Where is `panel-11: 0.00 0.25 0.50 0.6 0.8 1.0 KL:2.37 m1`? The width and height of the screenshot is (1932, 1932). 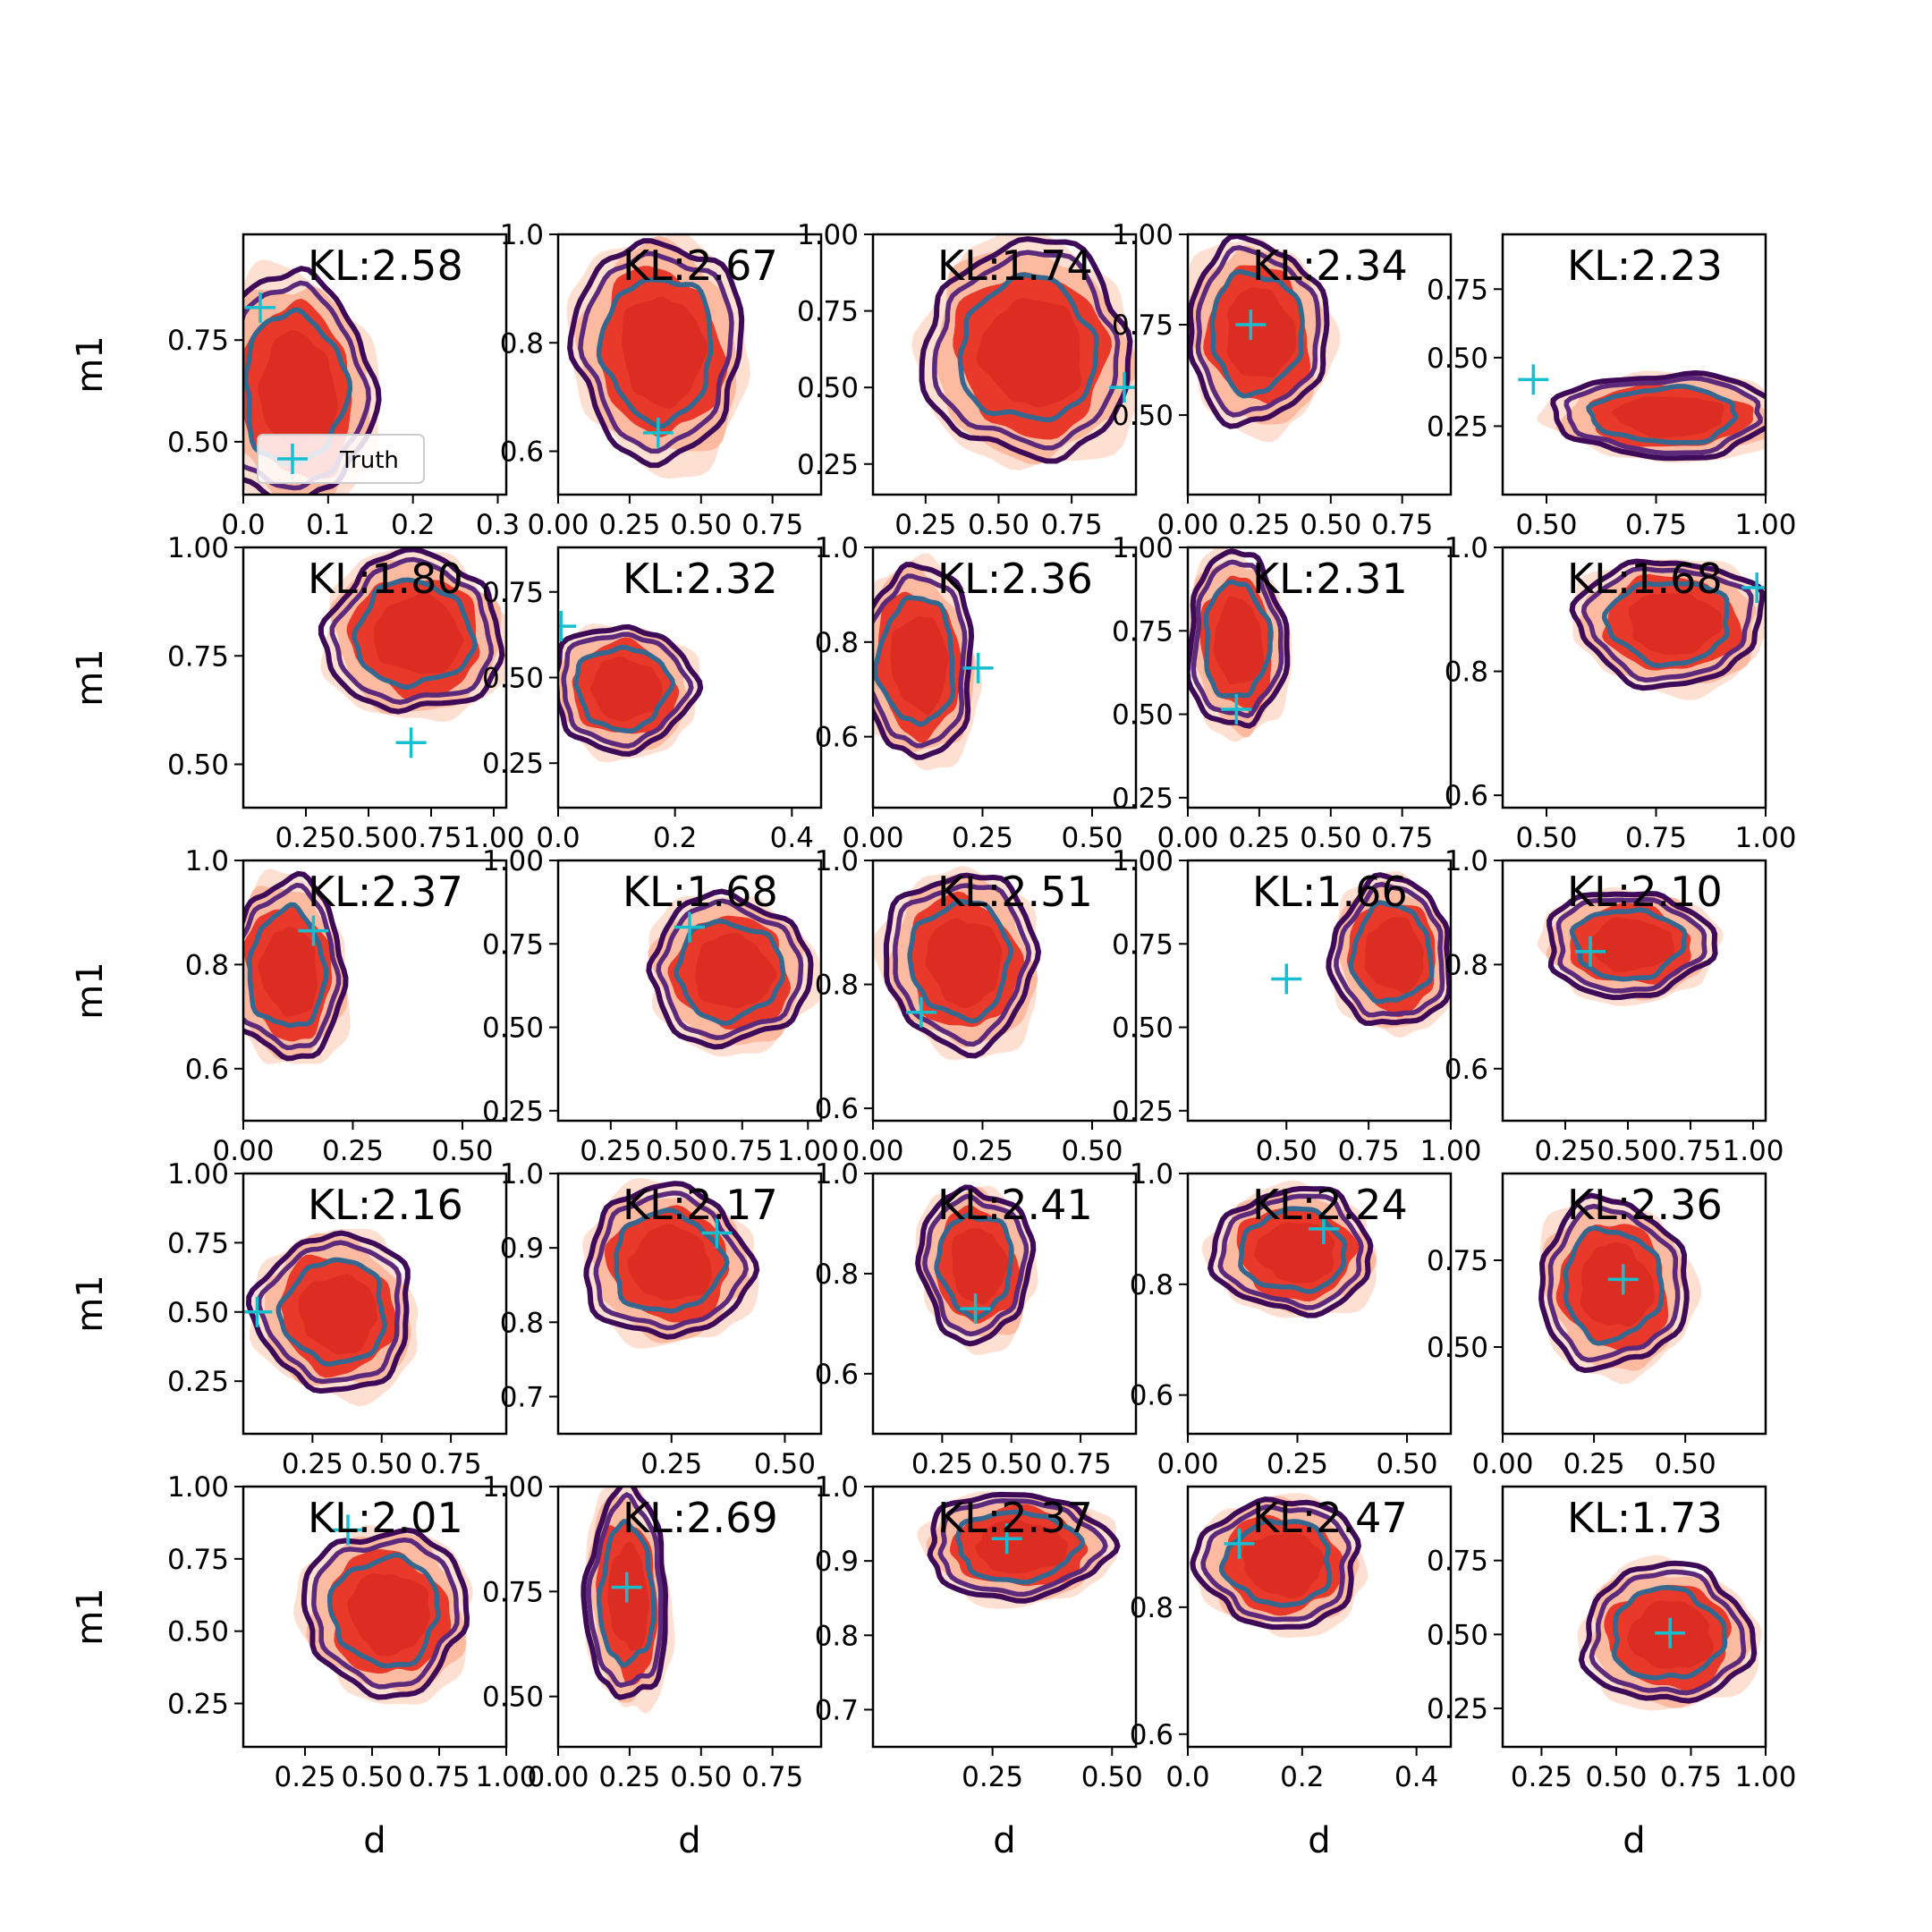
panel-11: 0.00 0.25 0.50 0.6 0.8 1.0 KL:2.37 m1 is located at coordinates (289, 1006).